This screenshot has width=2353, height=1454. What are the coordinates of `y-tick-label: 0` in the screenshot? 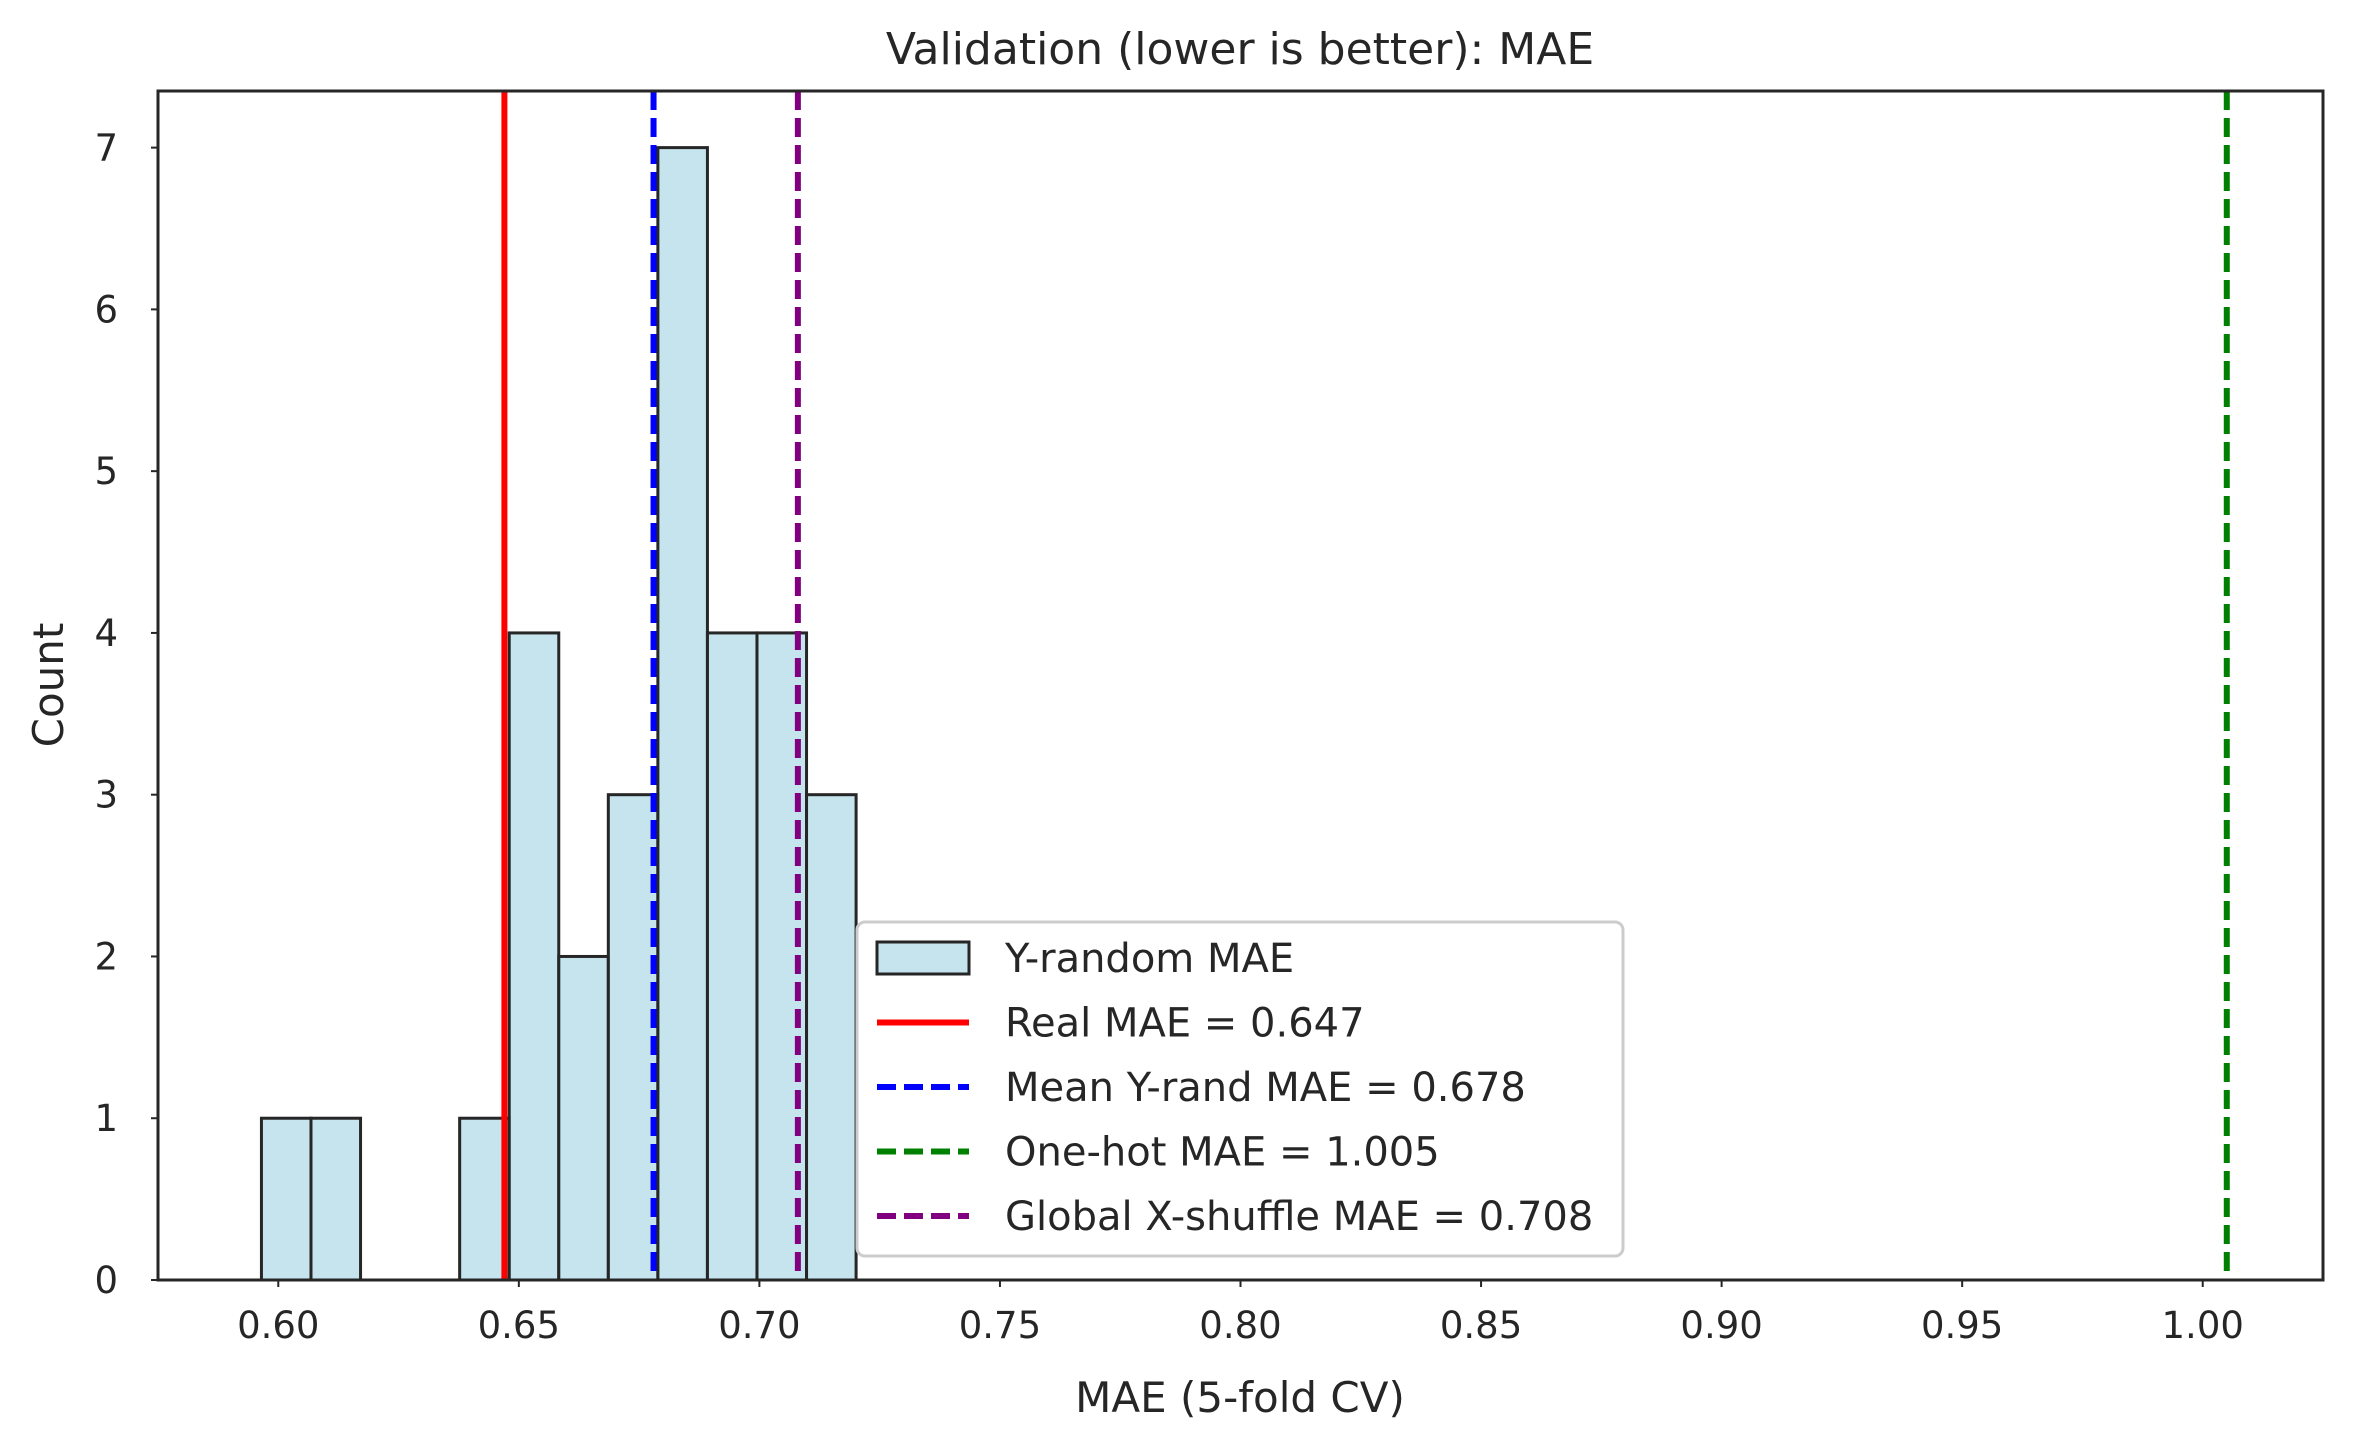 It's located at (106, 1280).